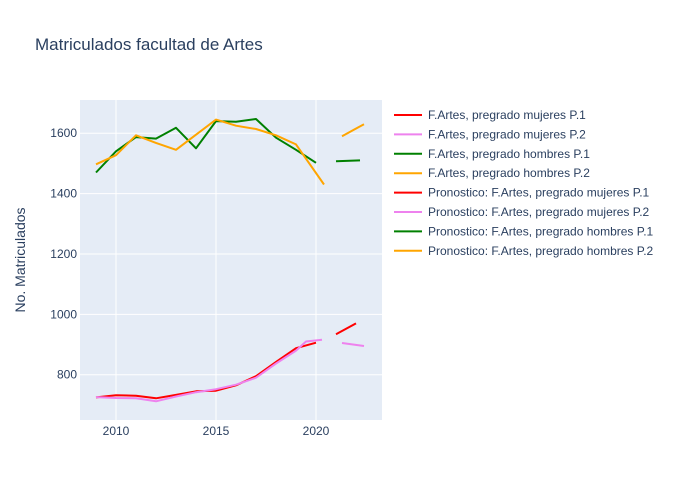 The image size is (700, 500). I want to click on legend-label: F.Artes, pregrado hombres P.2, so click(509, 173).